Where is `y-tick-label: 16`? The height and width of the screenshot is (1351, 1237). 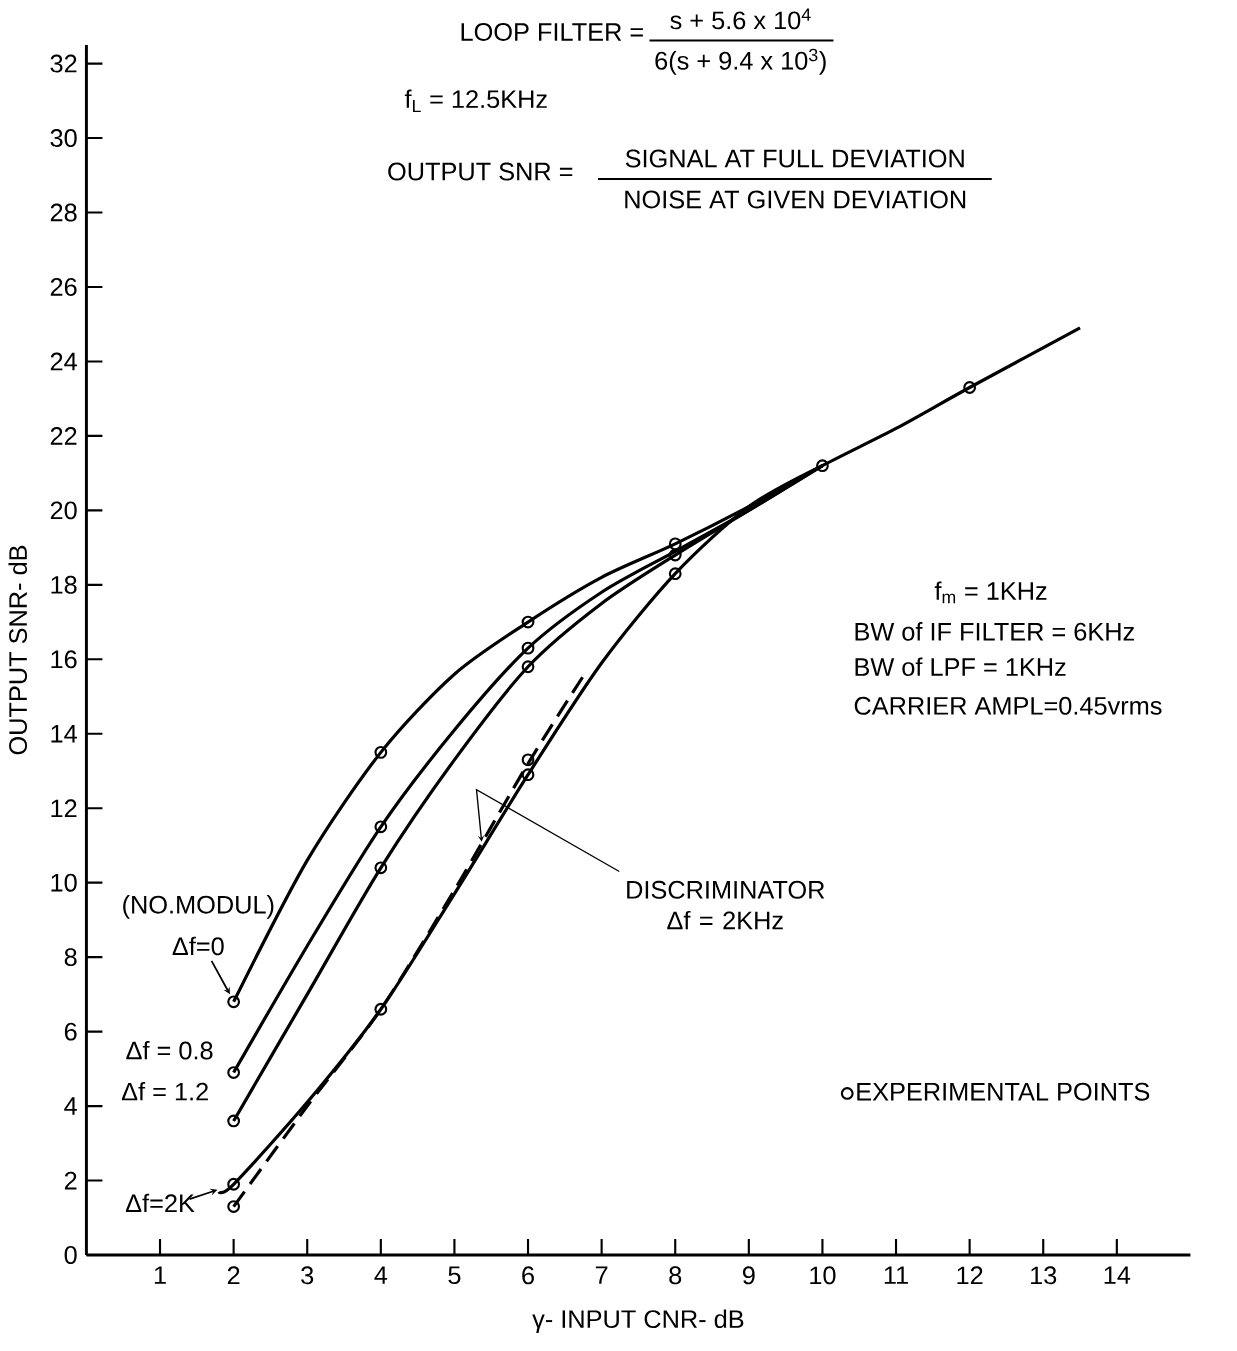
y-tick-label: 16 is located at coordinates (64, 659).